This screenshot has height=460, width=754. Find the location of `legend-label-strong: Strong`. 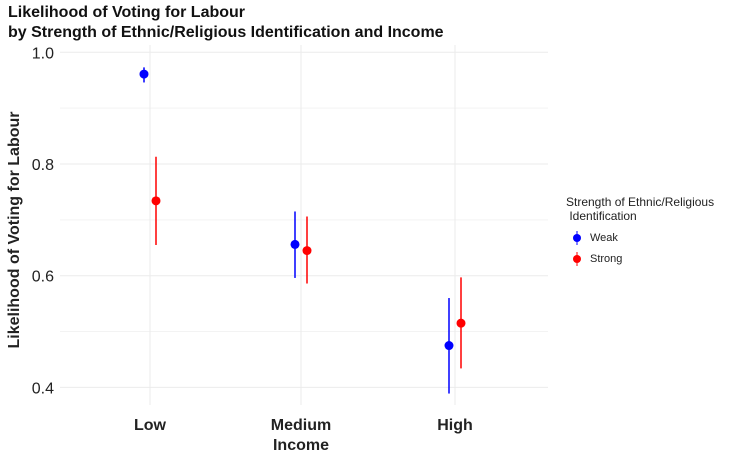

legend-label-strong: Strong is located at coordinates (606, 259).